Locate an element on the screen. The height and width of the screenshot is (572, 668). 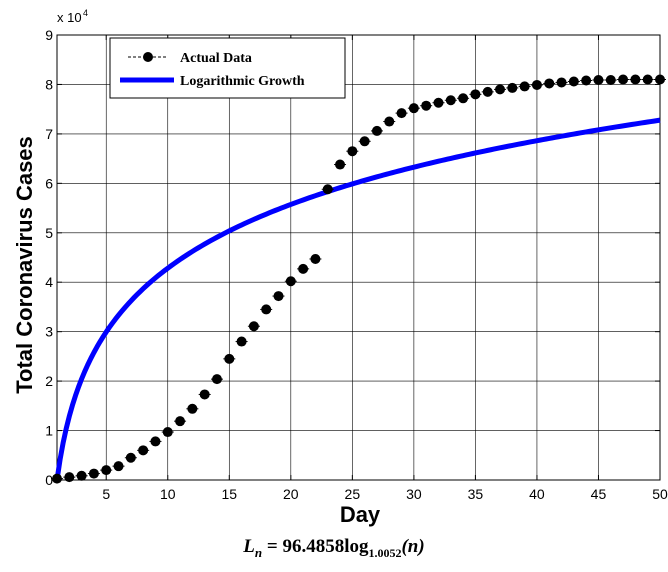
x-tick-label: 25 is located at coordinates (353, 494).